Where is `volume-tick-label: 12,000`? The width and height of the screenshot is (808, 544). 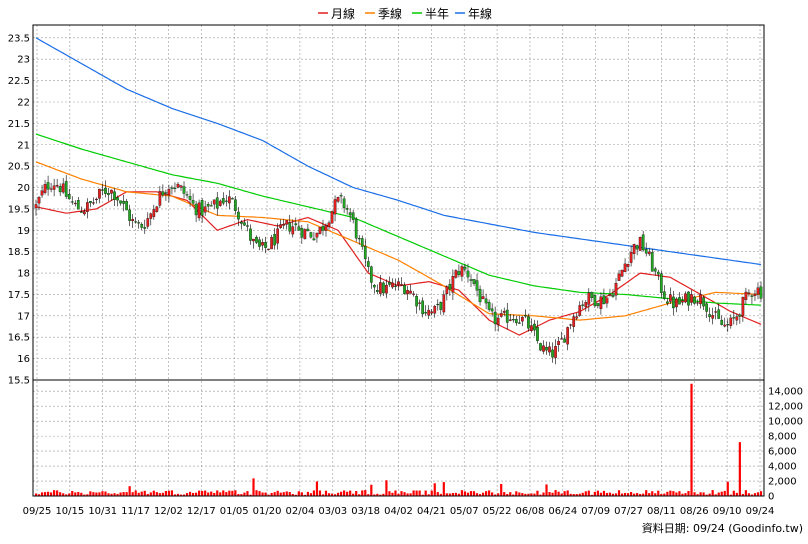
volume-tick-label: 12,000 is located at coordinates (785, 407).